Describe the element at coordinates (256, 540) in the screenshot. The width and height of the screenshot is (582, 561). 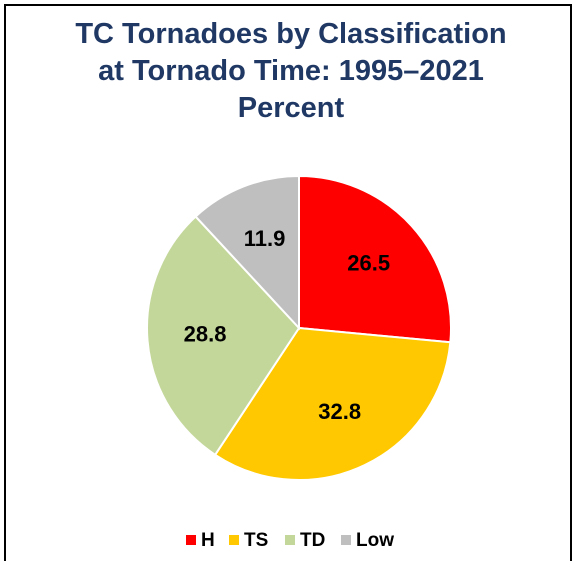
I see `legend-label: TS` at that location.